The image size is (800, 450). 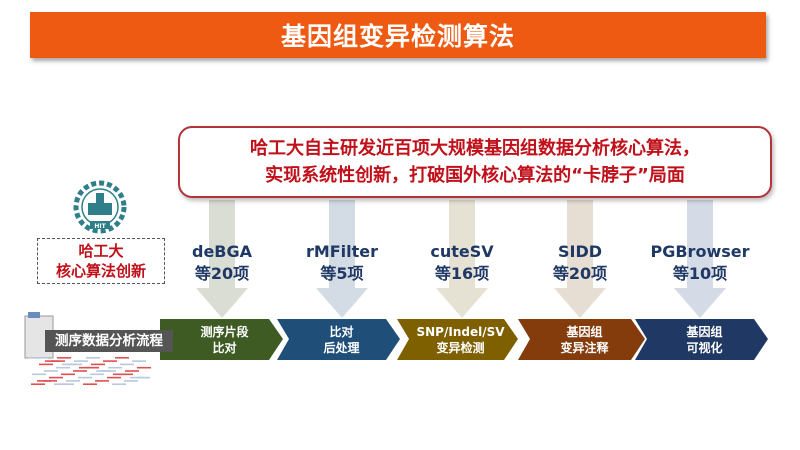 I want to click on callout-line-1: 哈工大自主研发近百项大规模基因组数据分析核心算法，, so click(x=475, y=148).